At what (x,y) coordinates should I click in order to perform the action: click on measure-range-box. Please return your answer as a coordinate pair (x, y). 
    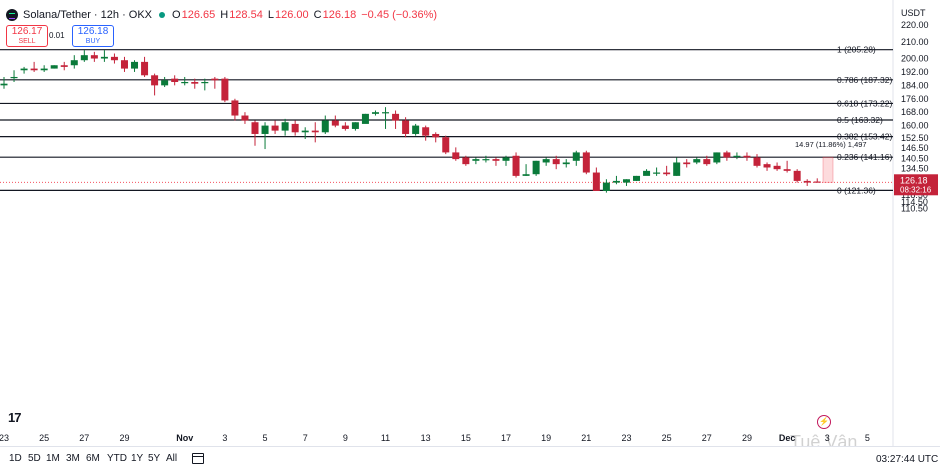
    Looking at the image, I should click on (828, 169).